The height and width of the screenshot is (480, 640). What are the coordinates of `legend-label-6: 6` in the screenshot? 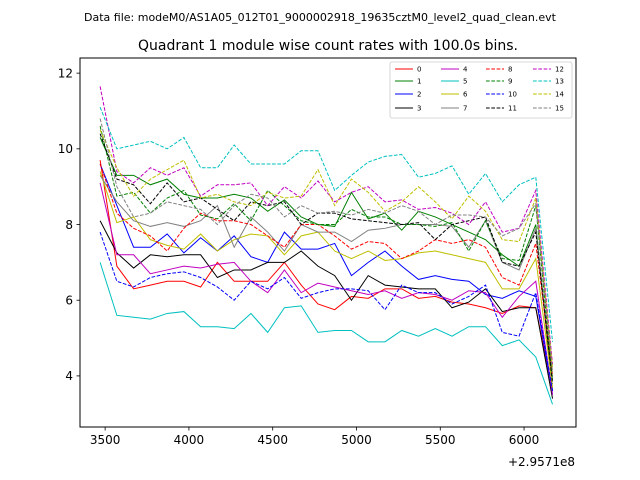 It's located at (465, 95).